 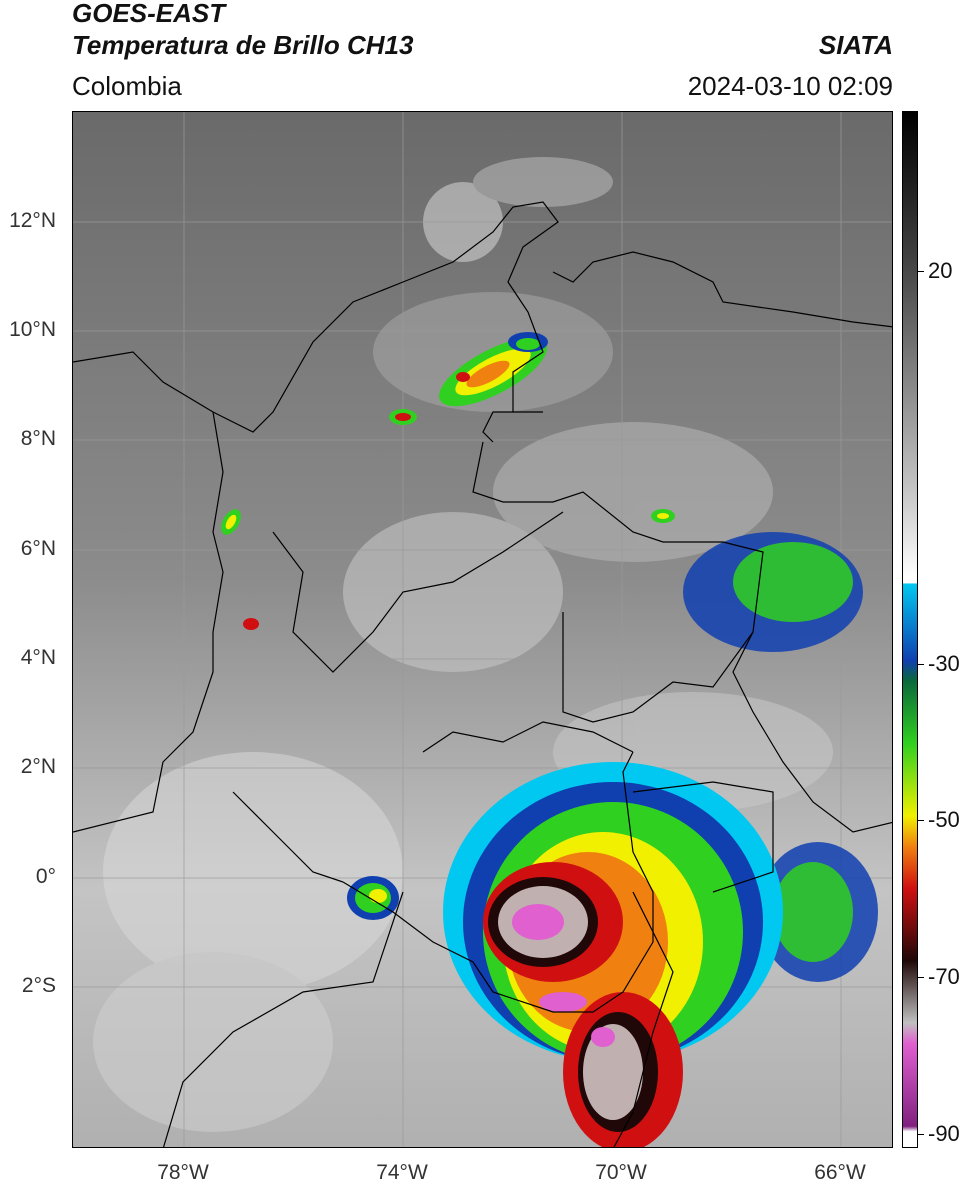 I want to click on colorbar-label-m30: -30, so click(x=944, y=663).